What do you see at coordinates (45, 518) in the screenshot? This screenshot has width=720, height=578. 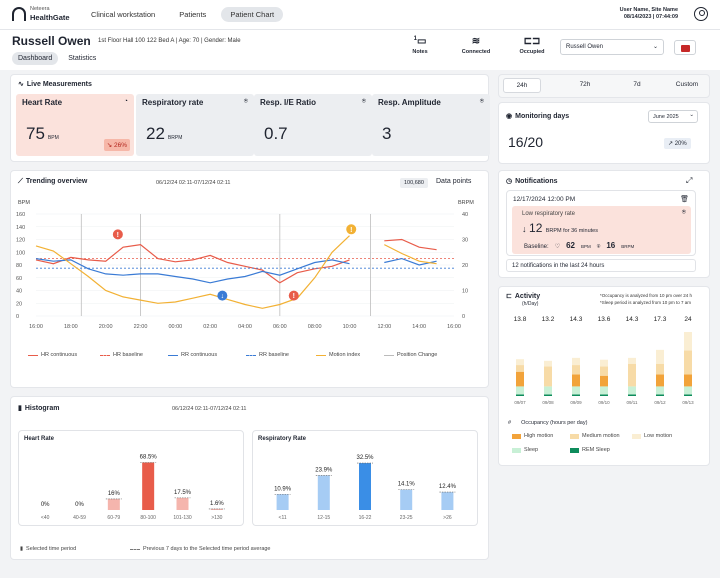 I see `histogram-category-label: <40` at bounding box center [45, 518].